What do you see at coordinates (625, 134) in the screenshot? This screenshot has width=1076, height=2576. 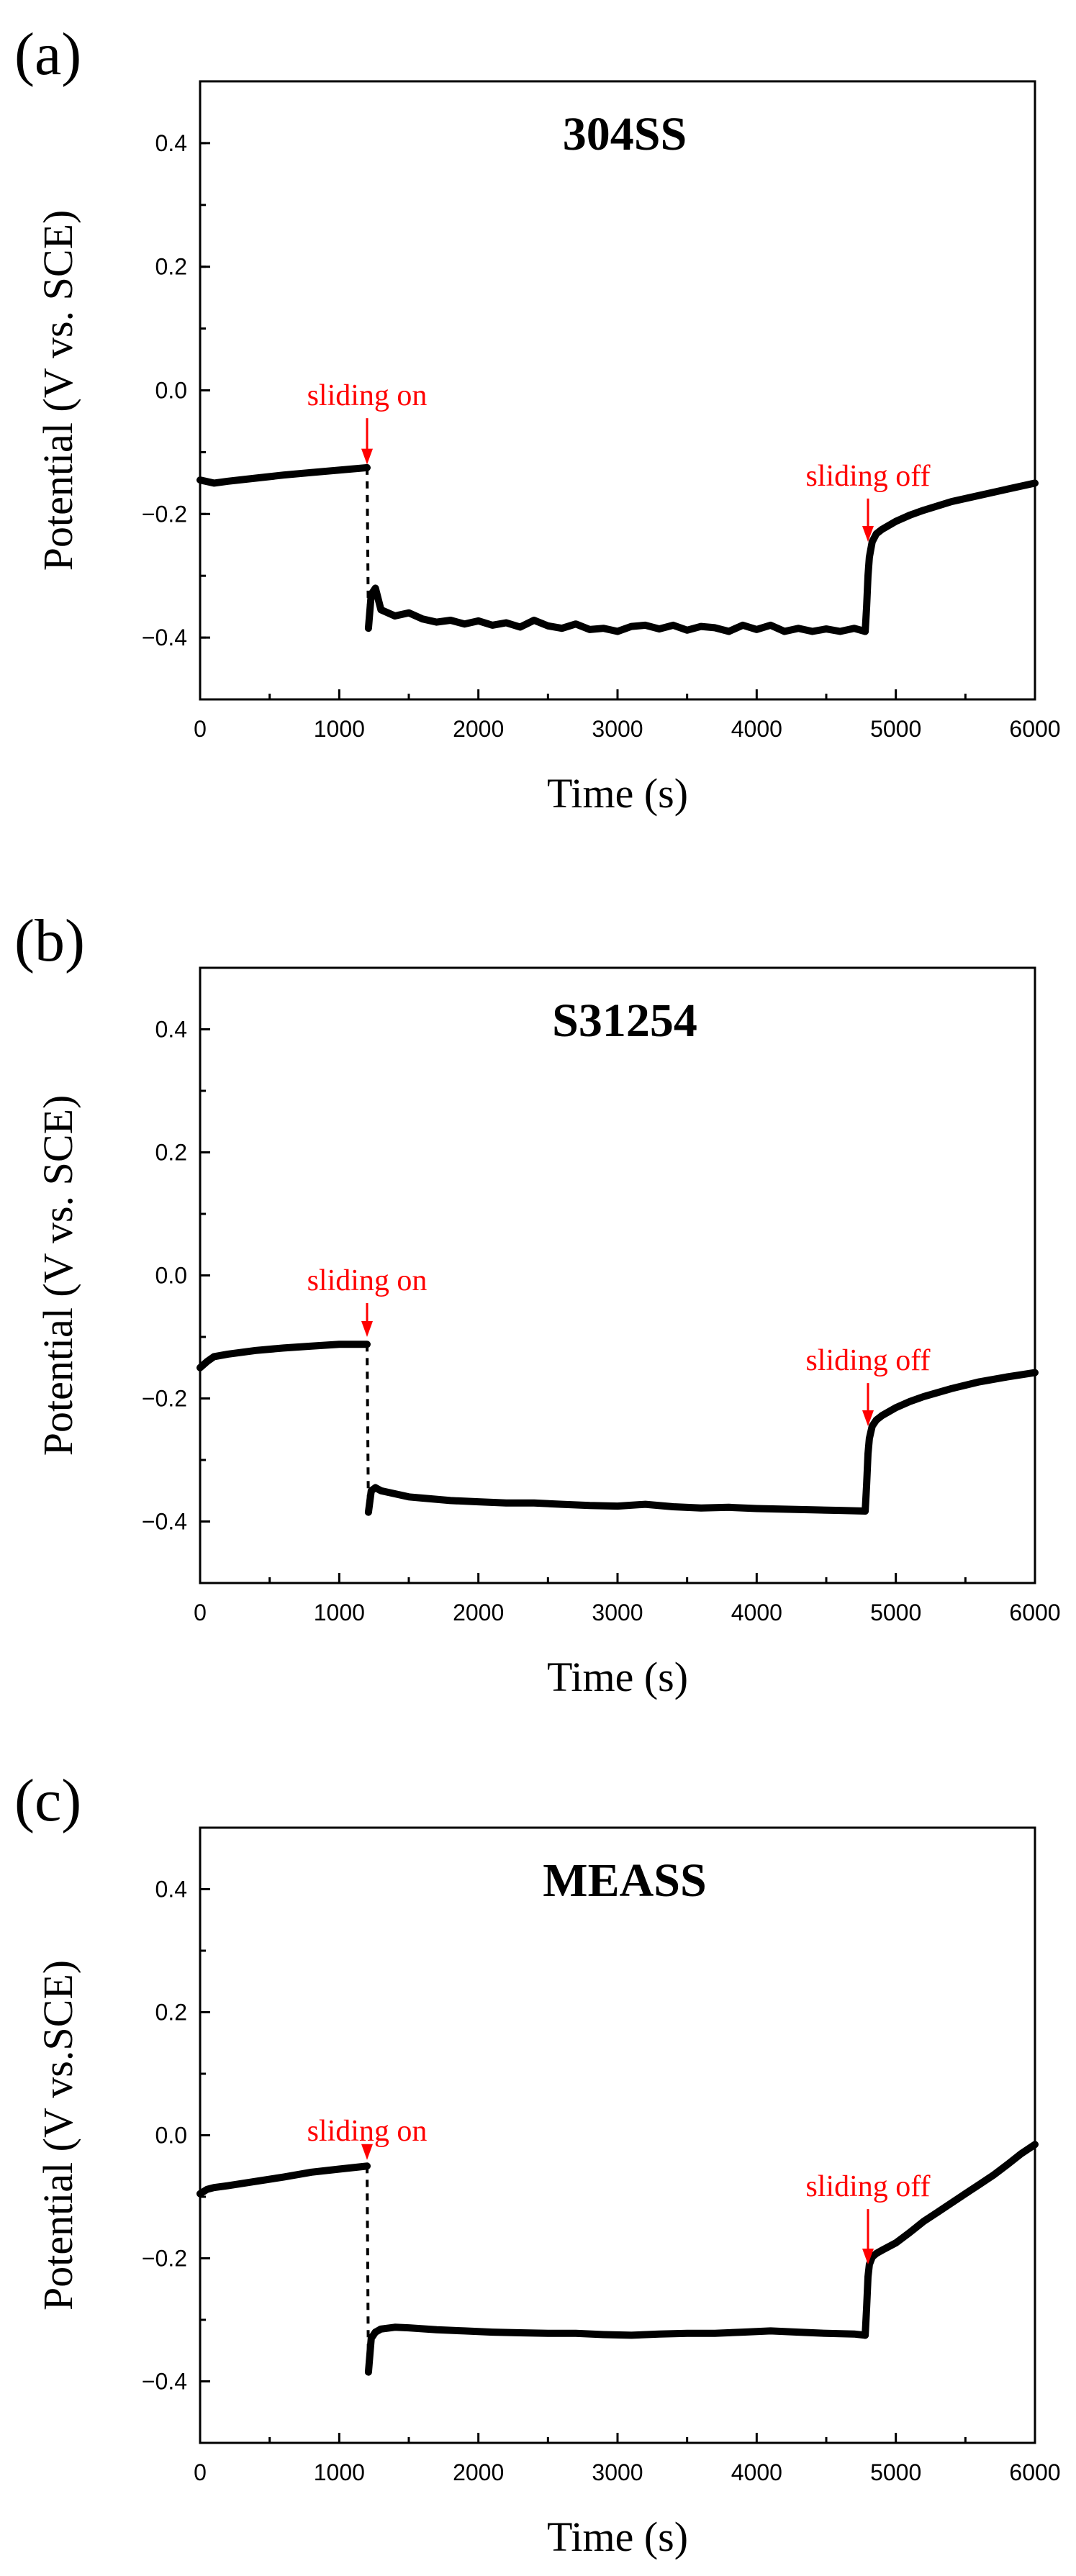 I see `chart-title: 304SS` at bounding box center [625, 134].